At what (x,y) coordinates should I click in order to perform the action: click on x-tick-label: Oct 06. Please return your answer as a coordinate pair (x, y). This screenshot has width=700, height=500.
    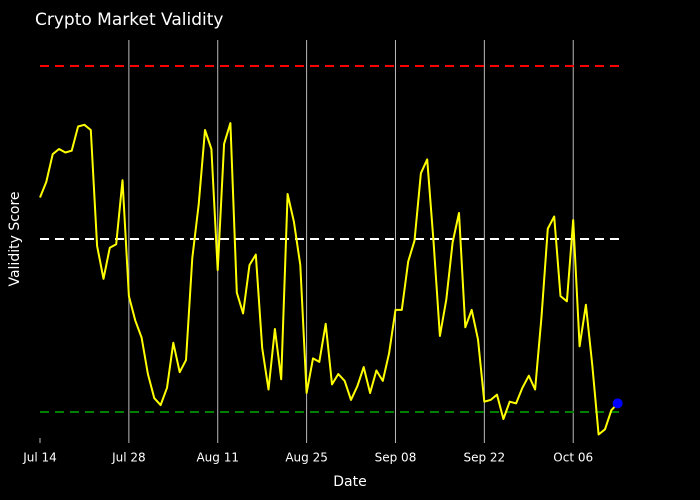
    Looking at the image, I should click on (573, 458).